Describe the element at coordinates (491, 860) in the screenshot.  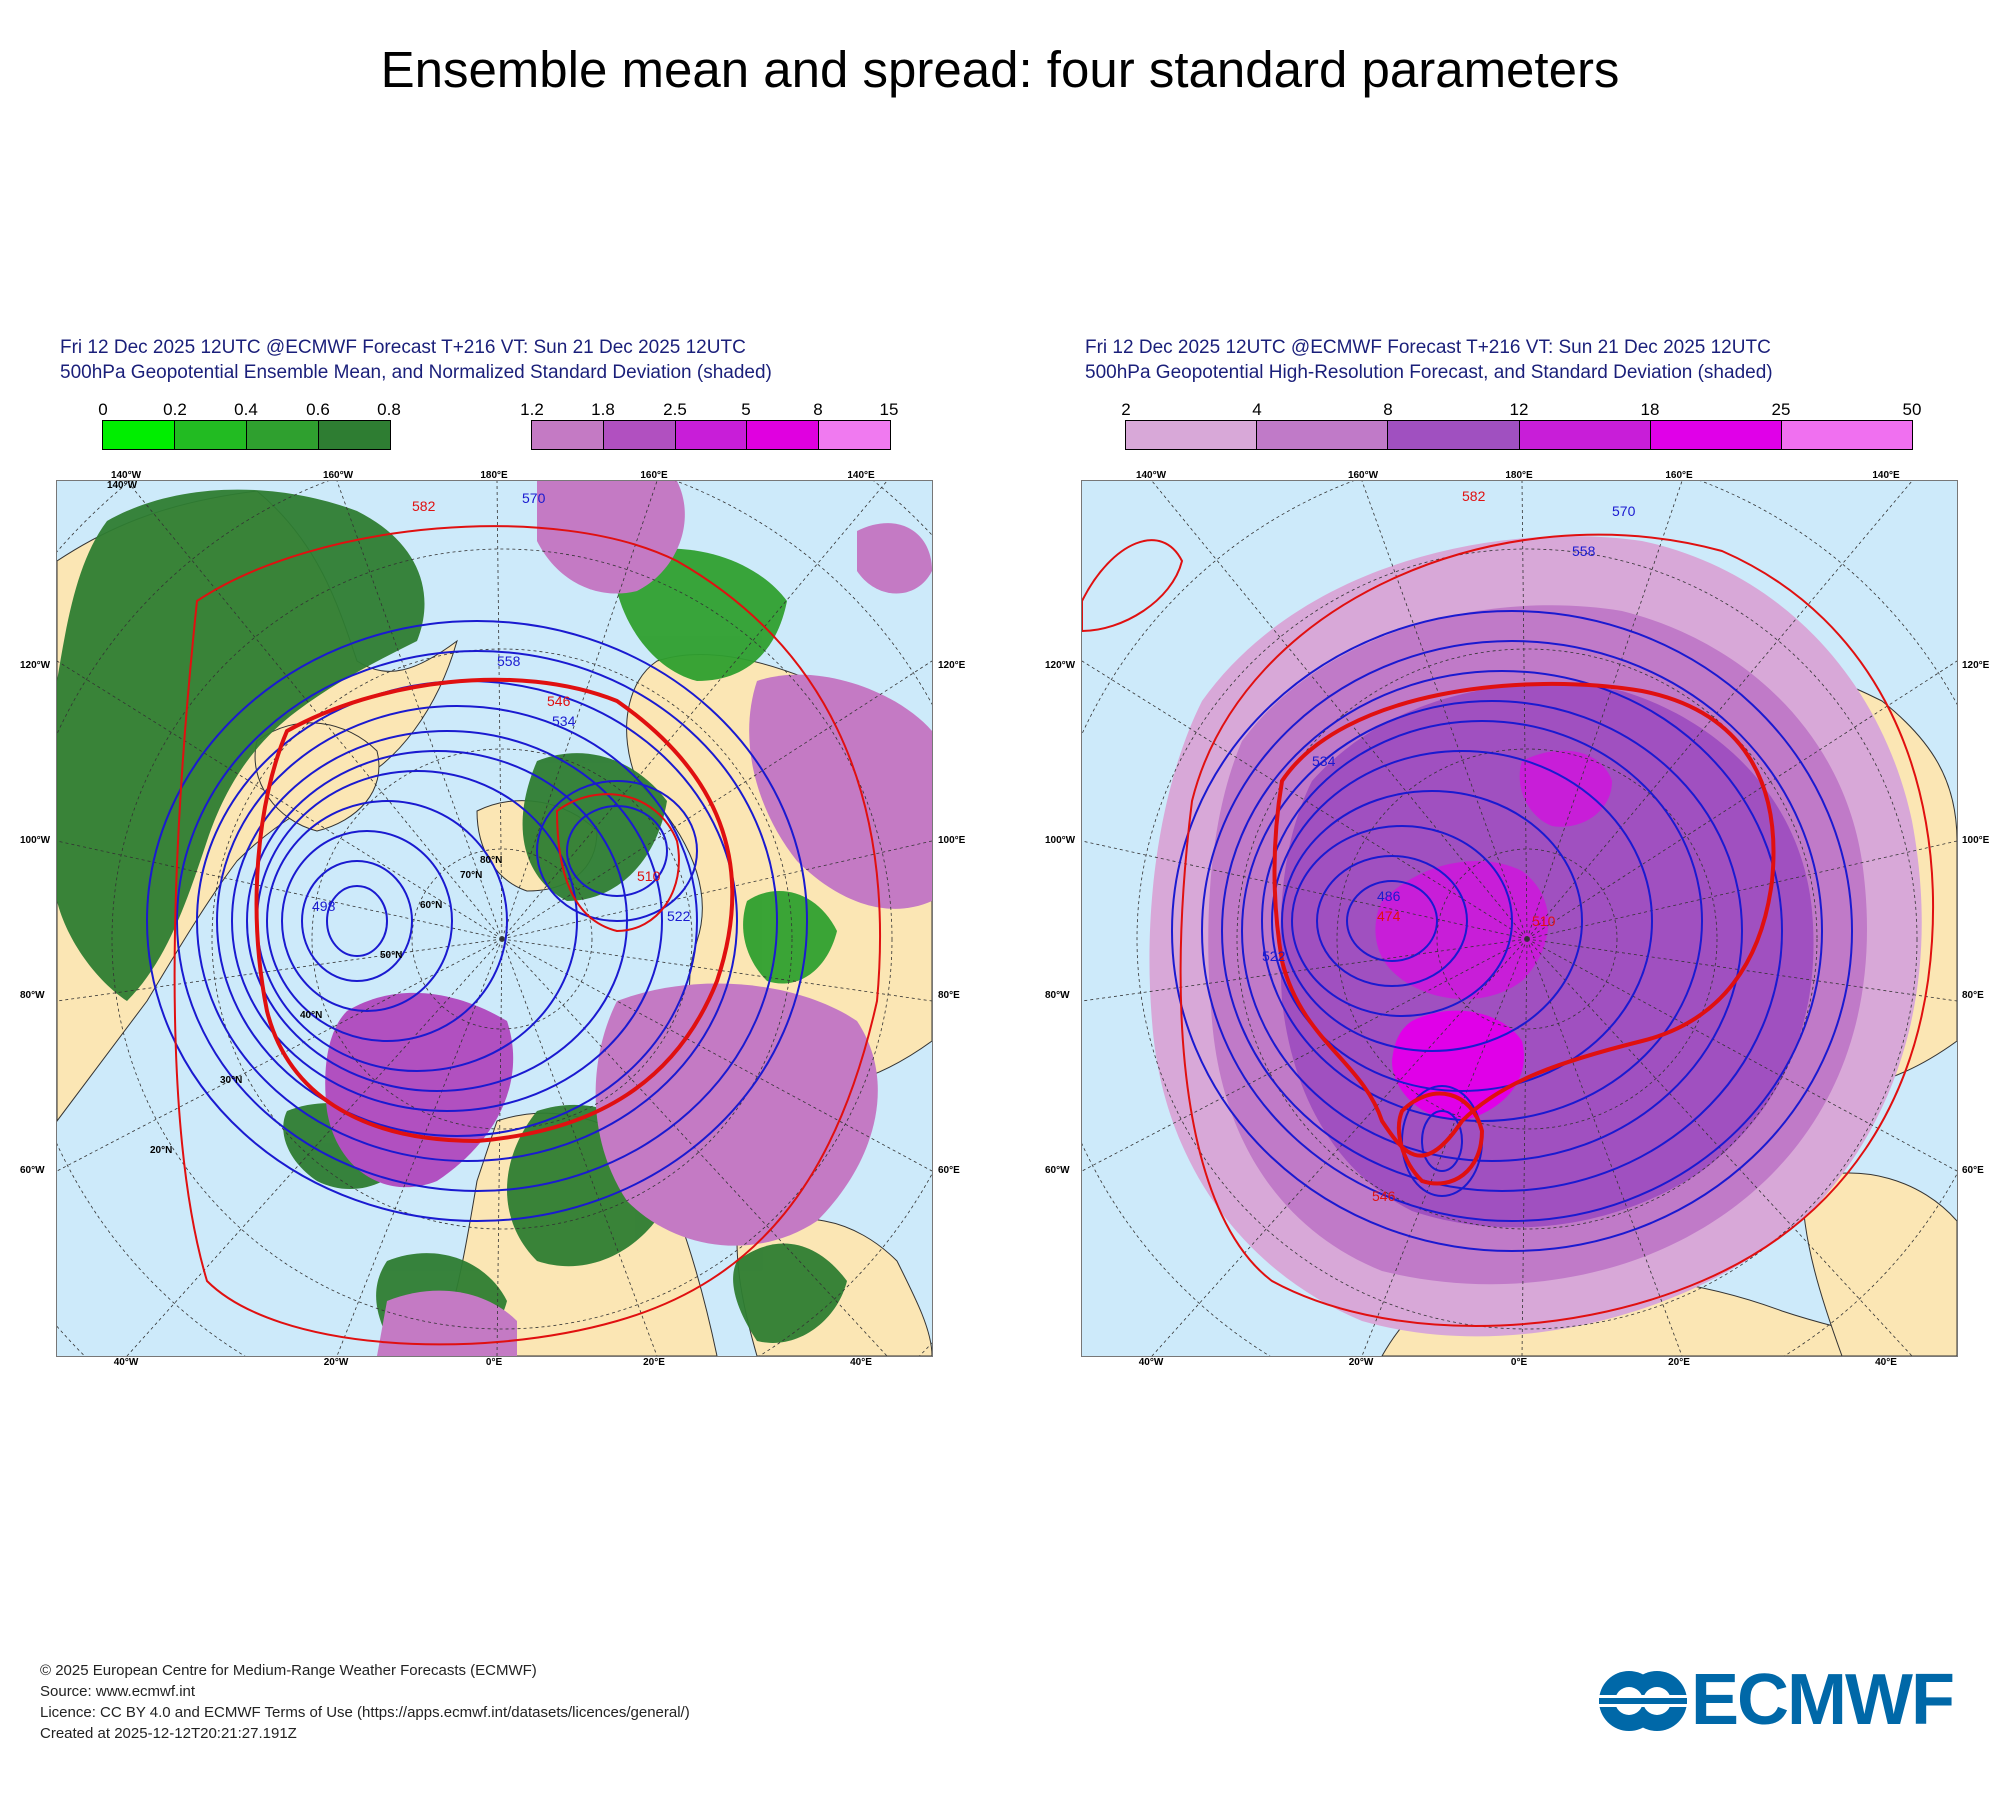
I see `lat-label: 80°N` at that location.